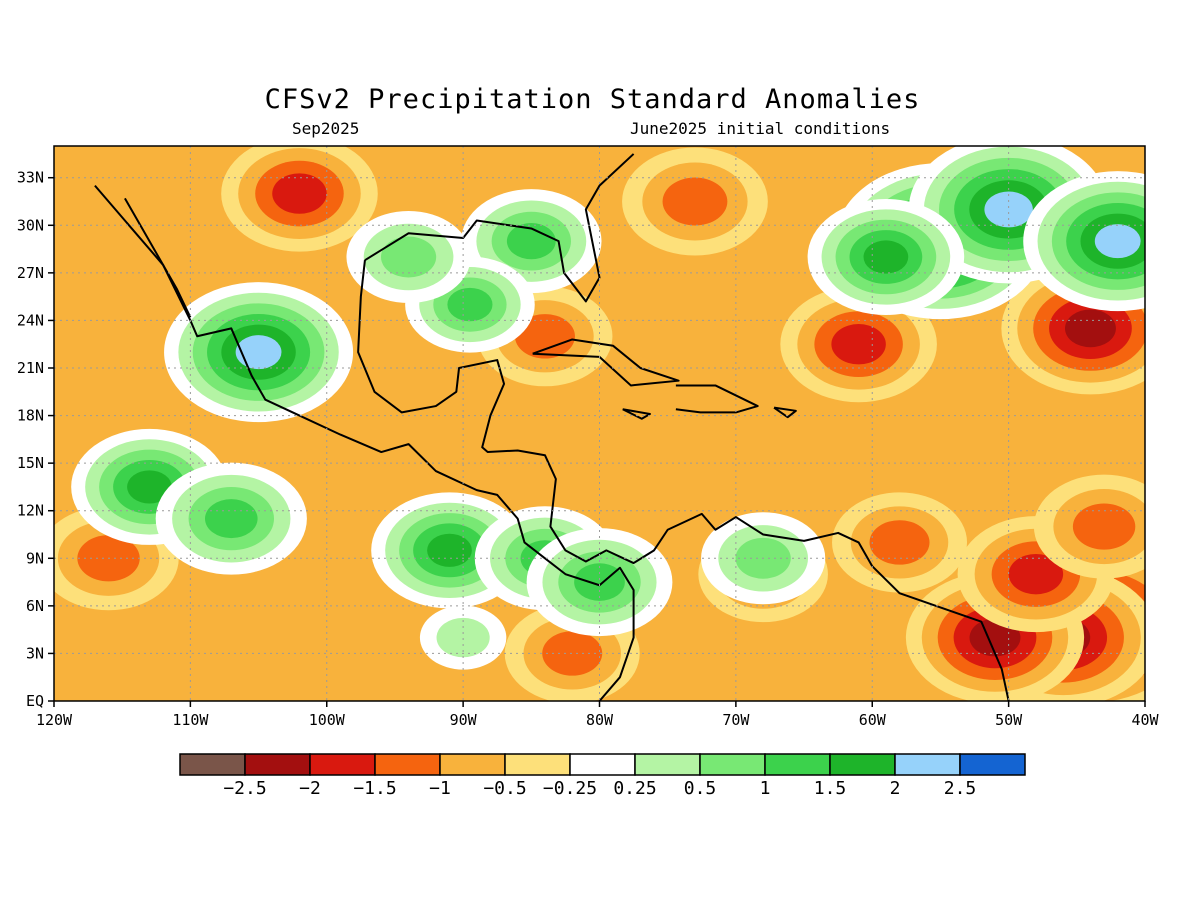  Describe the element at coordinates (1145, 720) in the screenshot. I see `x-tick-label: 40W` at that location.